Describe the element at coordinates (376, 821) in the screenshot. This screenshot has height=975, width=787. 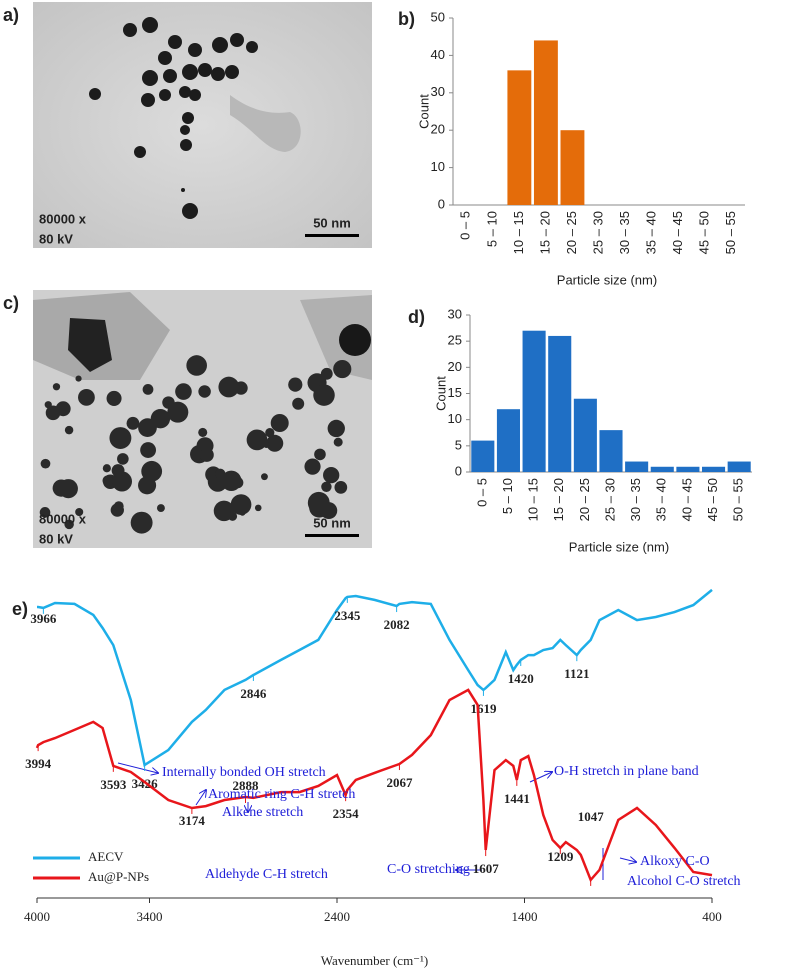
I see `annotation-arrows` at that location.